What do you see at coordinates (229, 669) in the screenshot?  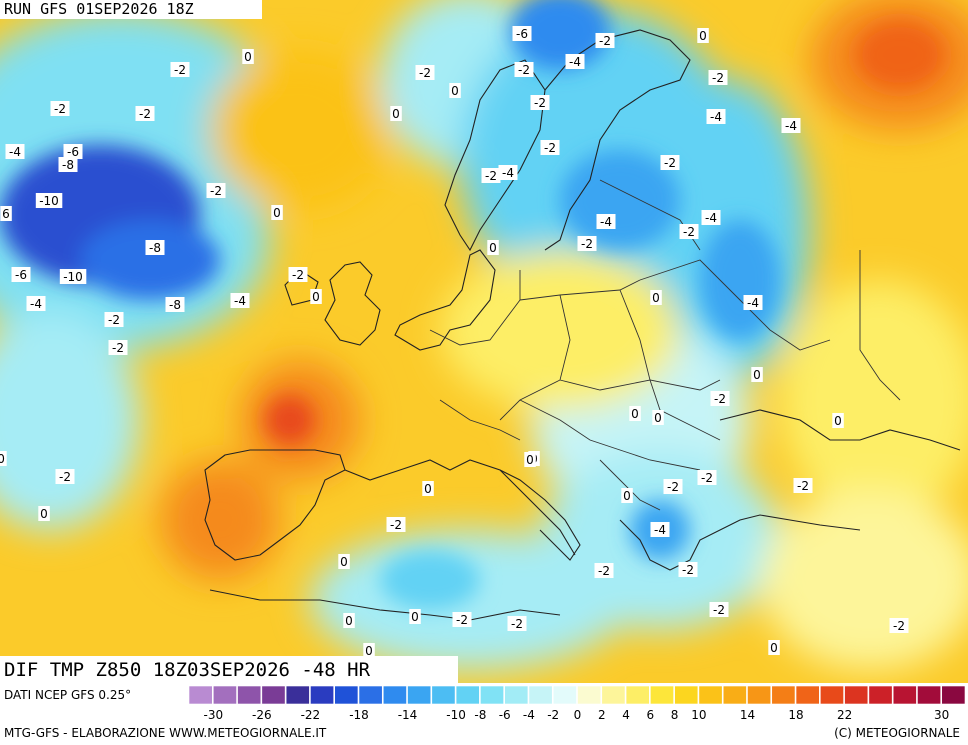 I see `field-info-label: DIF TMP Z850 18Z03SEP2026 -48 HR` at bounding box center [229, 669].